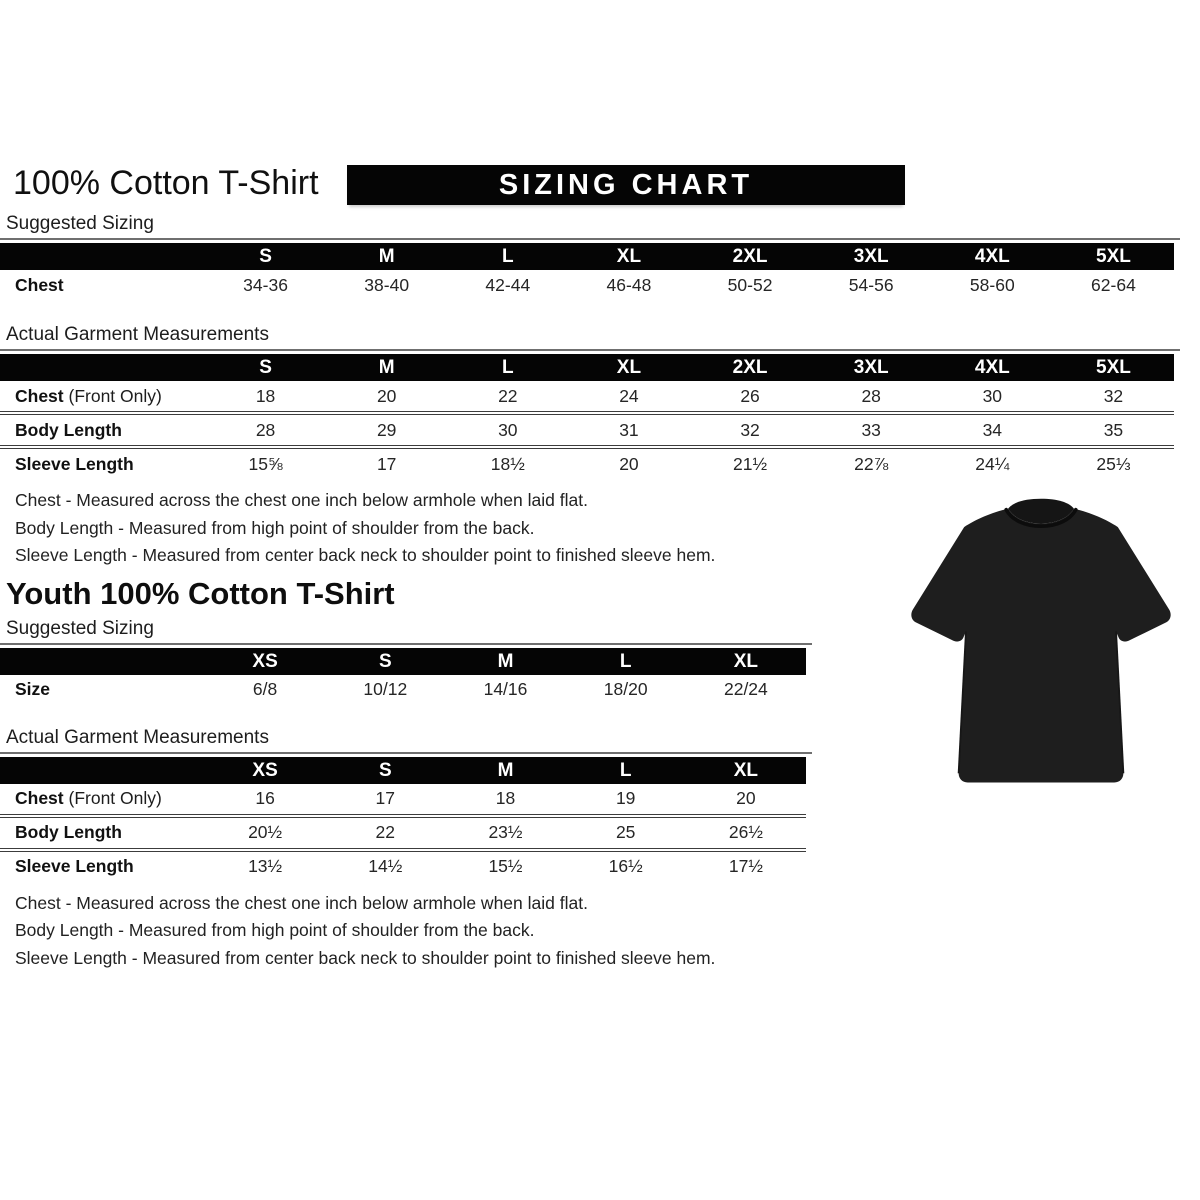  I want to click on table-cell: 31, so click(629, 429).